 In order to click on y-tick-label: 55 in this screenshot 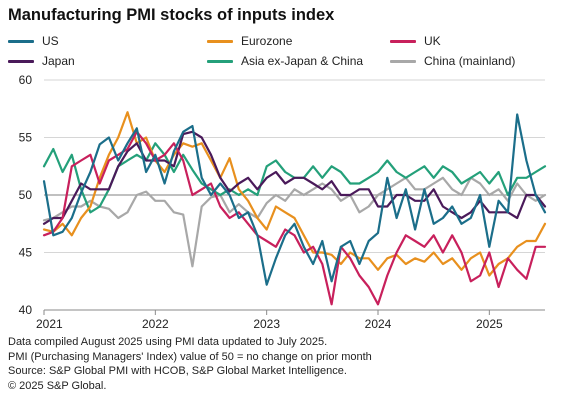, I will do `click(26, 138)`.